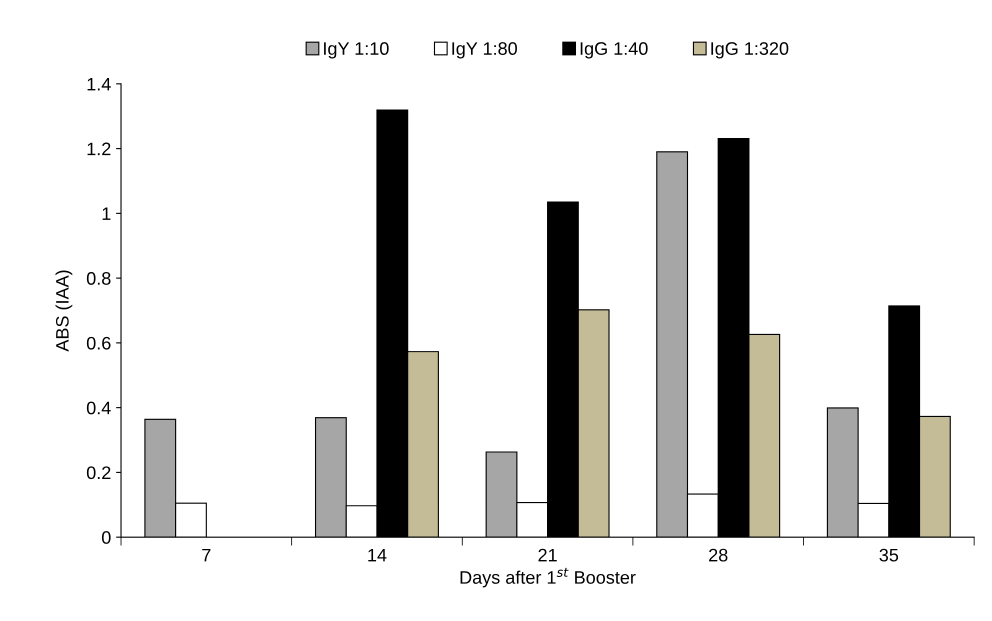 This screenshot has height=621, width=992. I want to click on x-tick-label: 14, so click(377, 555).